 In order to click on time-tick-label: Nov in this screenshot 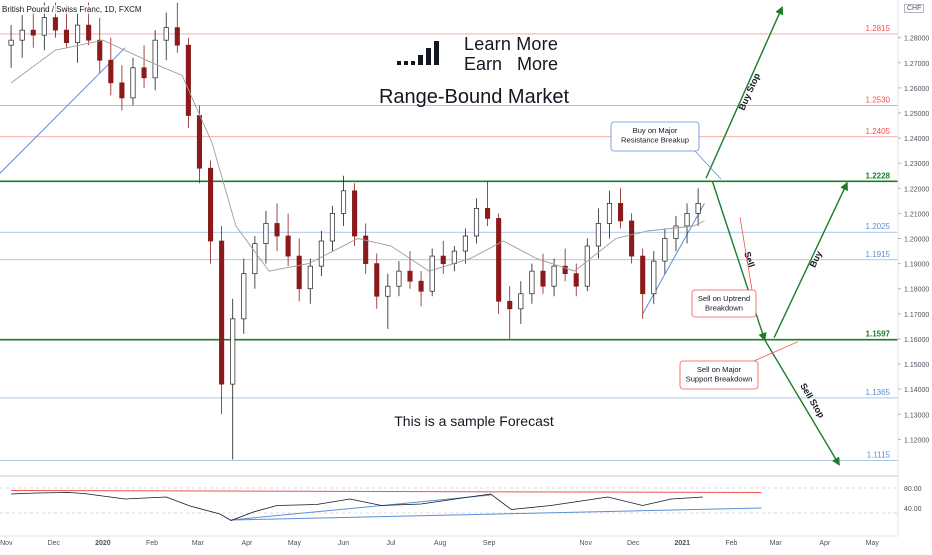, I will do `click(586, 543)`.